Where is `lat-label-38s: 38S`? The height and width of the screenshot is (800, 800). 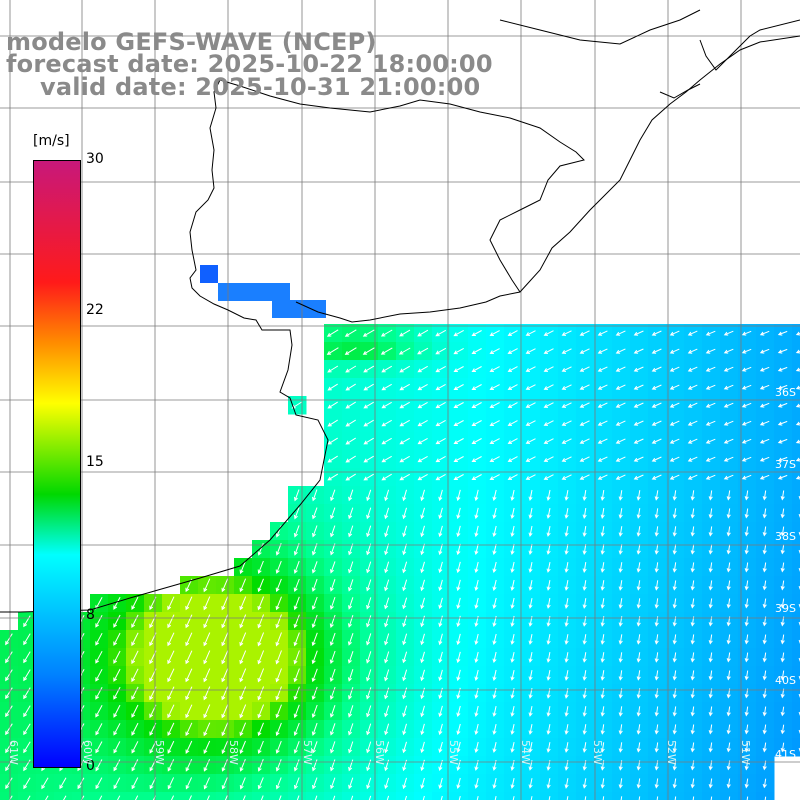 lat-label-38s: 38S is located at coordinates (785, 536).